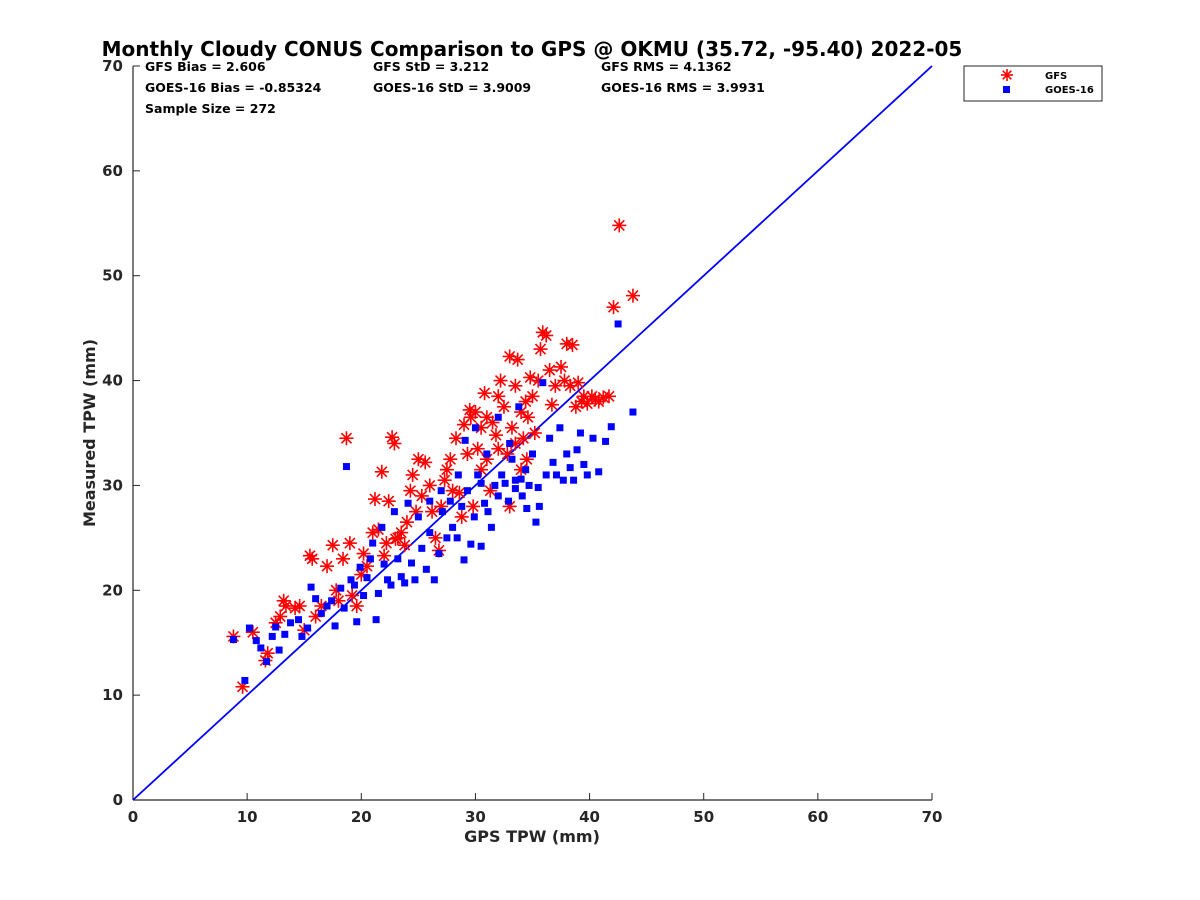  Describe the element at coordinates (210, 108) in the screenshot. I see `stat-sample-size: Sample Size = 272` at that location.